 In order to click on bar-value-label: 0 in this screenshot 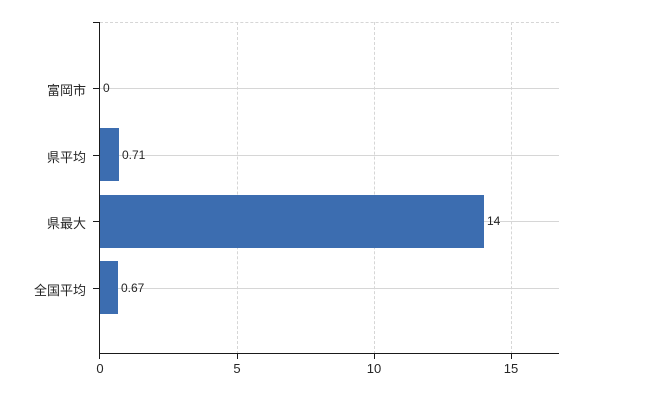, I will do `click(106, 88)`.